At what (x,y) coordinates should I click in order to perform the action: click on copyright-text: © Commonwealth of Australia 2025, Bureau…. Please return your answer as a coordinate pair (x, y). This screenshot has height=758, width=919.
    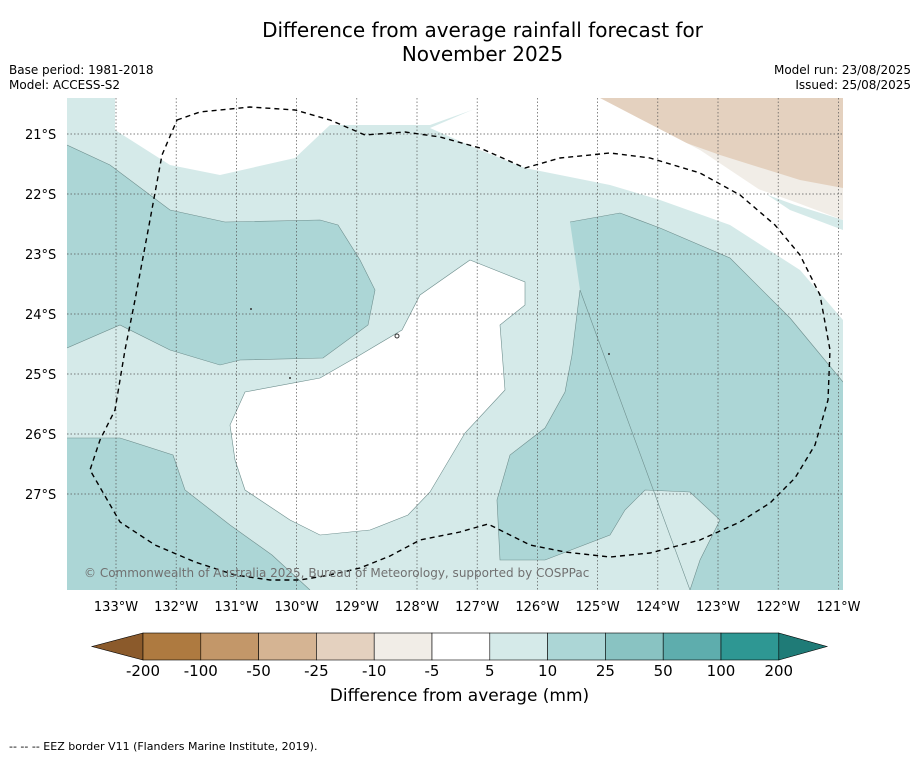
    Looking at the image, I should click on (336, 573).